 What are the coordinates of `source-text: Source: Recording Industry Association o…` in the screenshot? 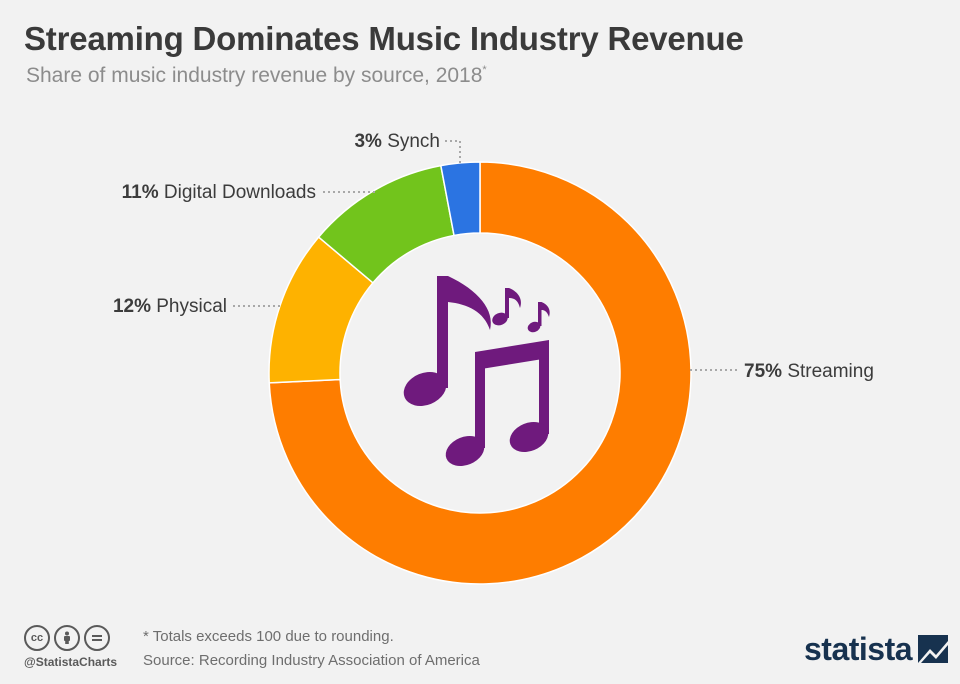 It's located at (311, 660).